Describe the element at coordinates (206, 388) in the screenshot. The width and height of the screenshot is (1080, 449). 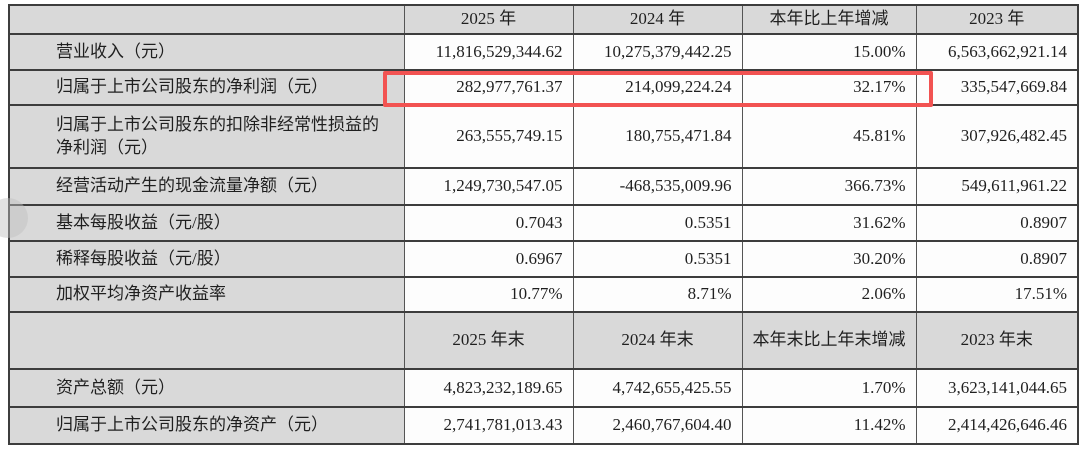
I see `row-label: 资产总额（元）` at that location.